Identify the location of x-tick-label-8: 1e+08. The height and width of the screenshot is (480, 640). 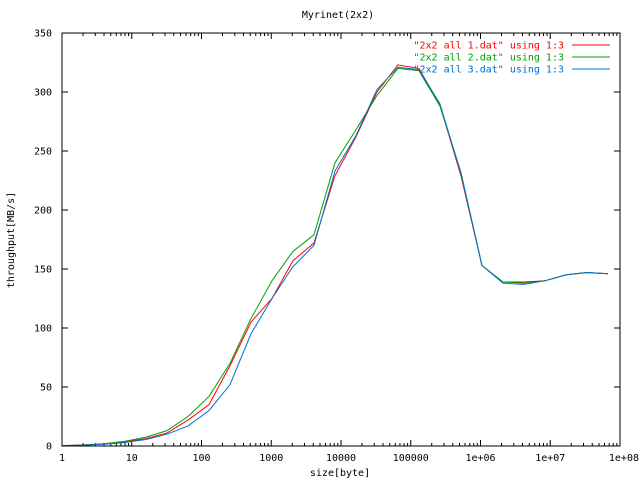
(624, 458).